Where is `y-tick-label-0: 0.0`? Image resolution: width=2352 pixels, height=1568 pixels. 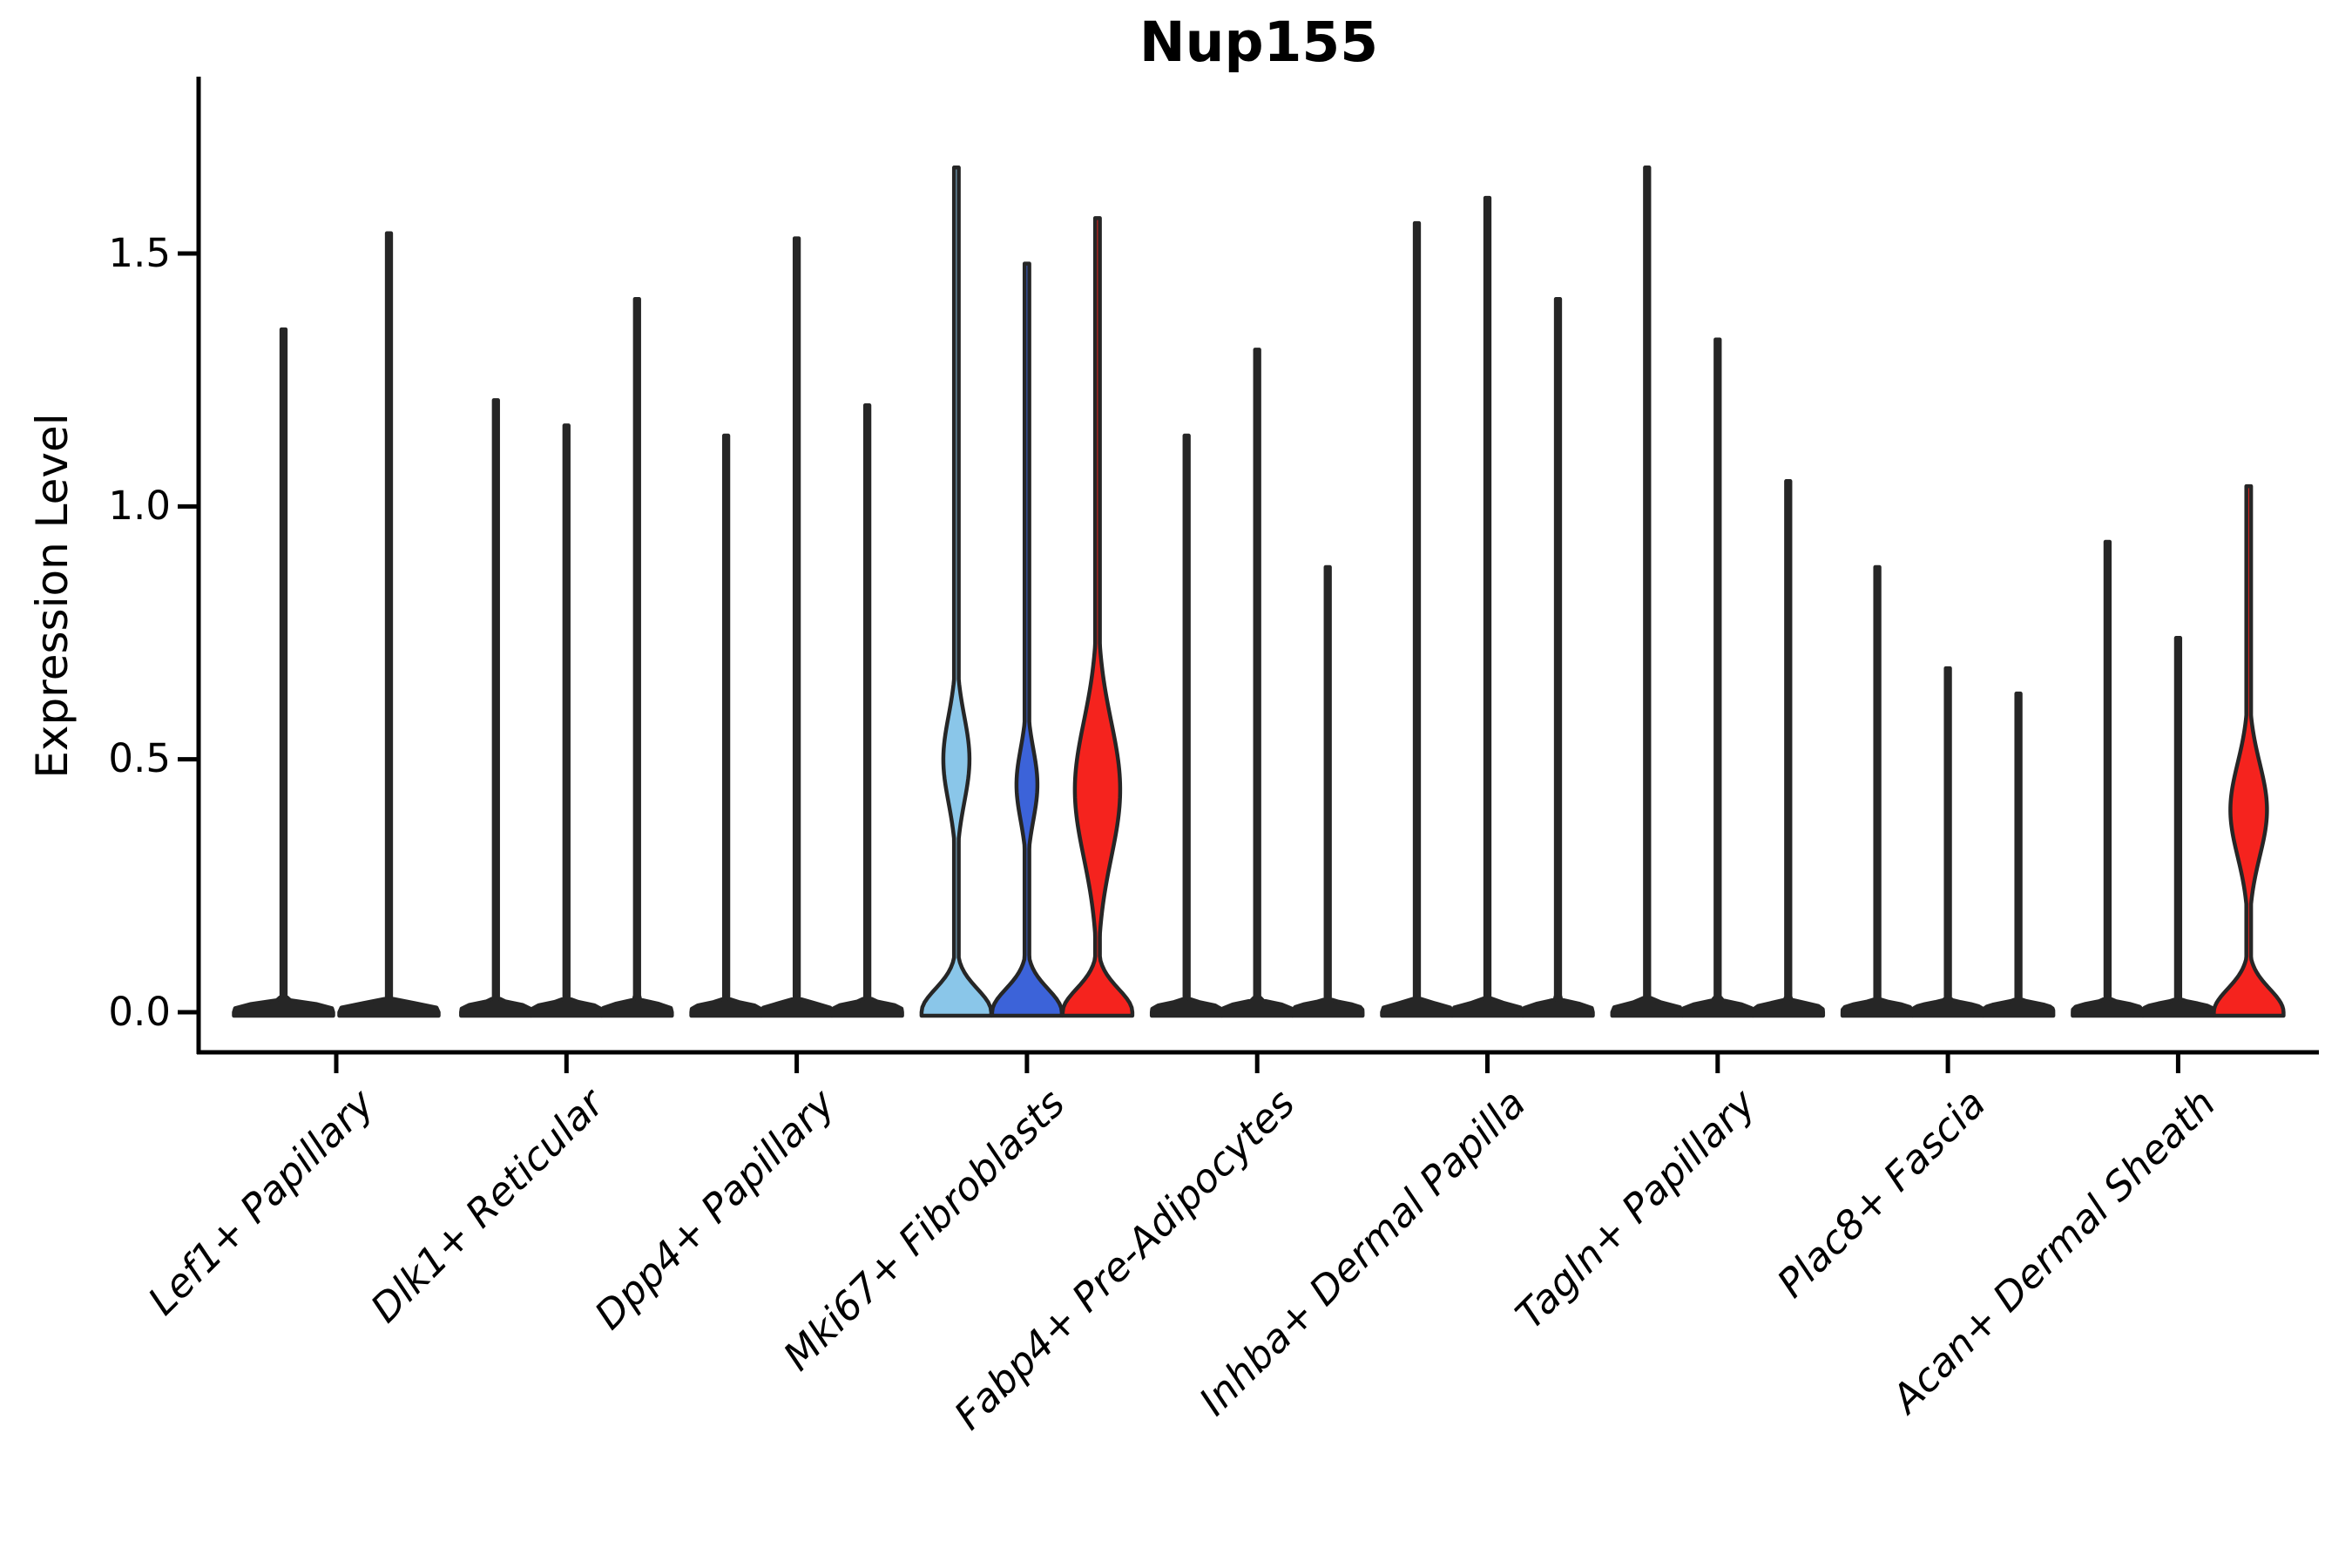
y-tick-label-0: 0.0 is located at coordinates (139, 1012).